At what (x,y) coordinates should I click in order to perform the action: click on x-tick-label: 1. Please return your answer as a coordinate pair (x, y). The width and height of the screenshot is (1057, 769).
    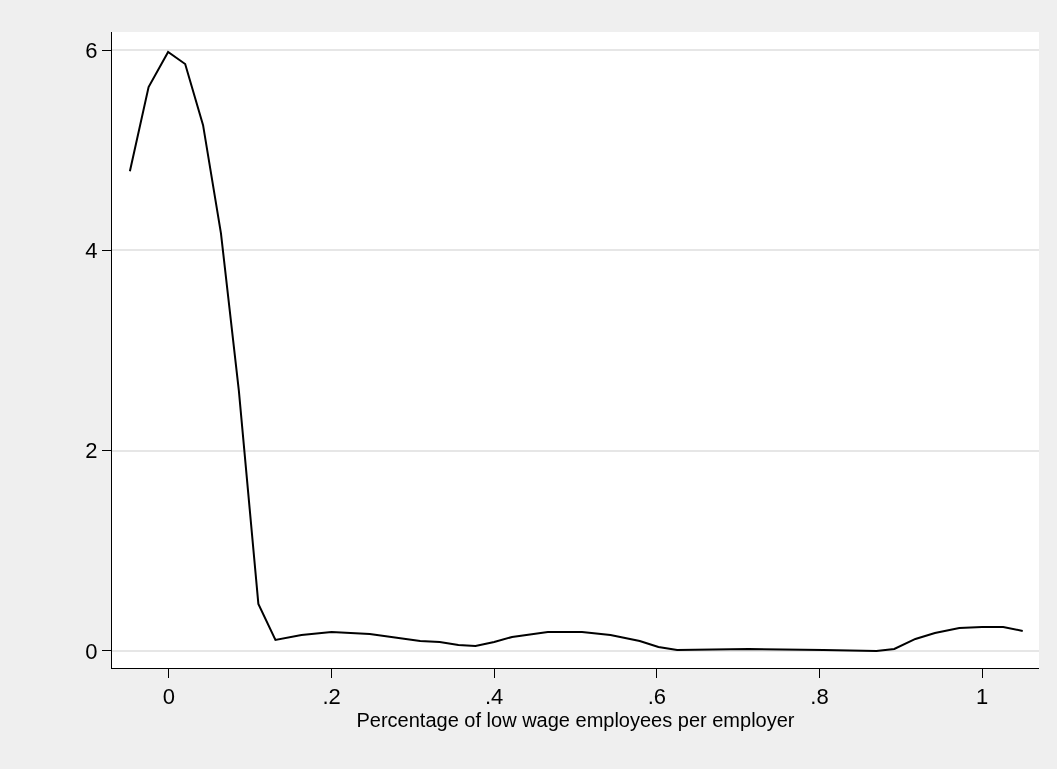
    Looking at the image, I should click on (982, 697).